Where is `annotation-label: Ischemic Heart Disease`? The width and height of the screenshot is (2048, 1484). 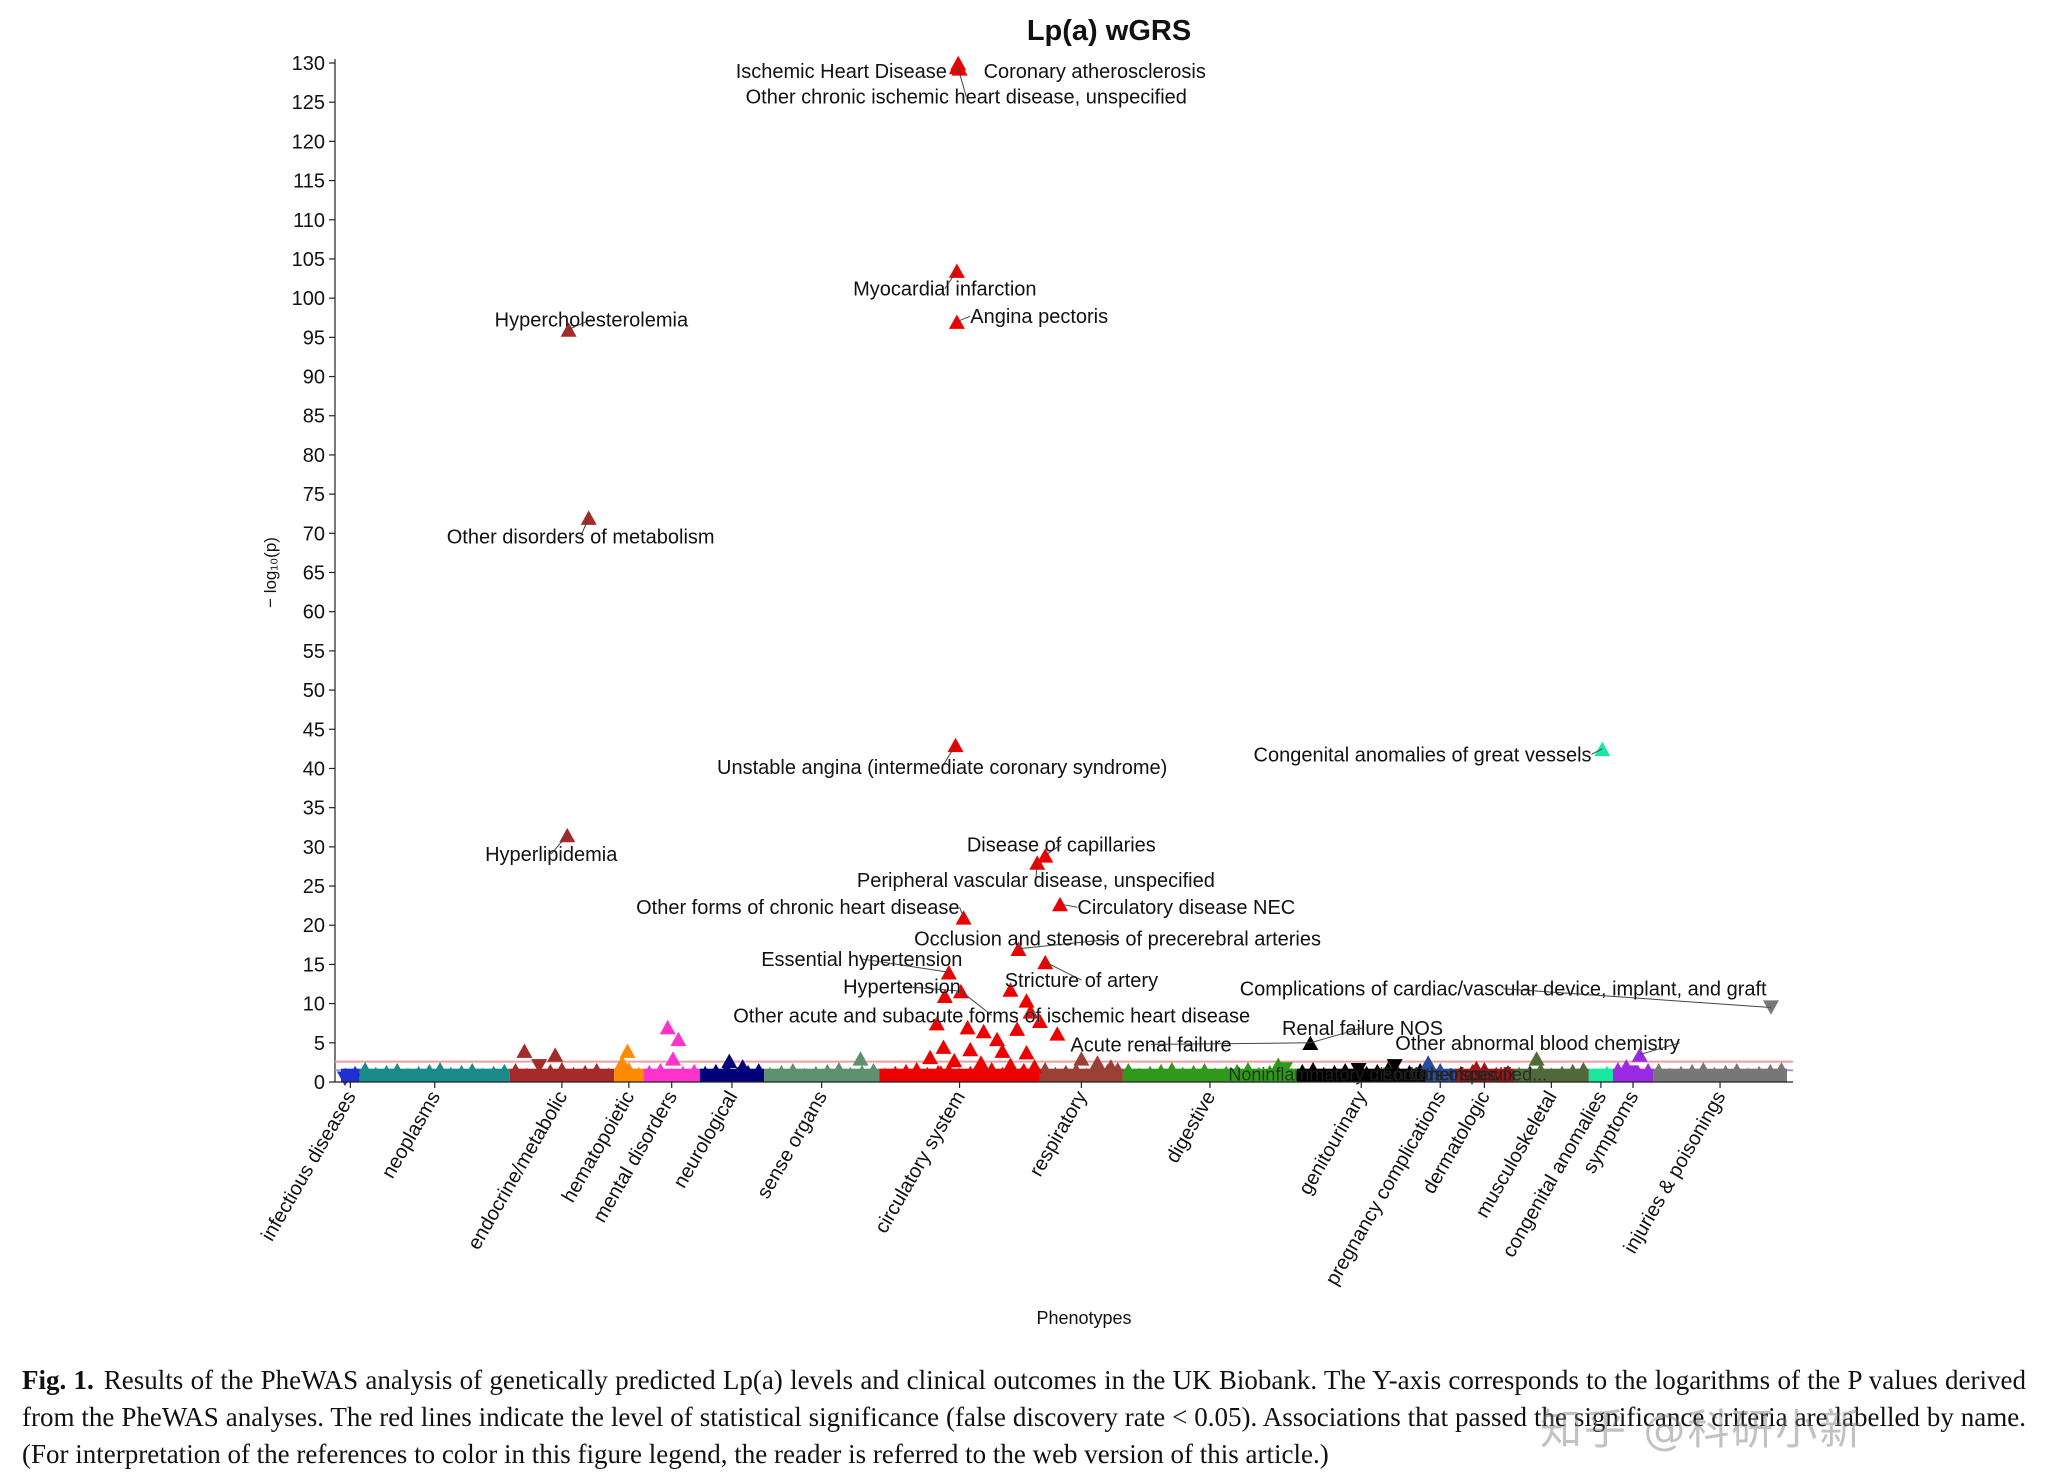
annotation-label: Ischemic Heart Disease is located at coordinates (841, 72).